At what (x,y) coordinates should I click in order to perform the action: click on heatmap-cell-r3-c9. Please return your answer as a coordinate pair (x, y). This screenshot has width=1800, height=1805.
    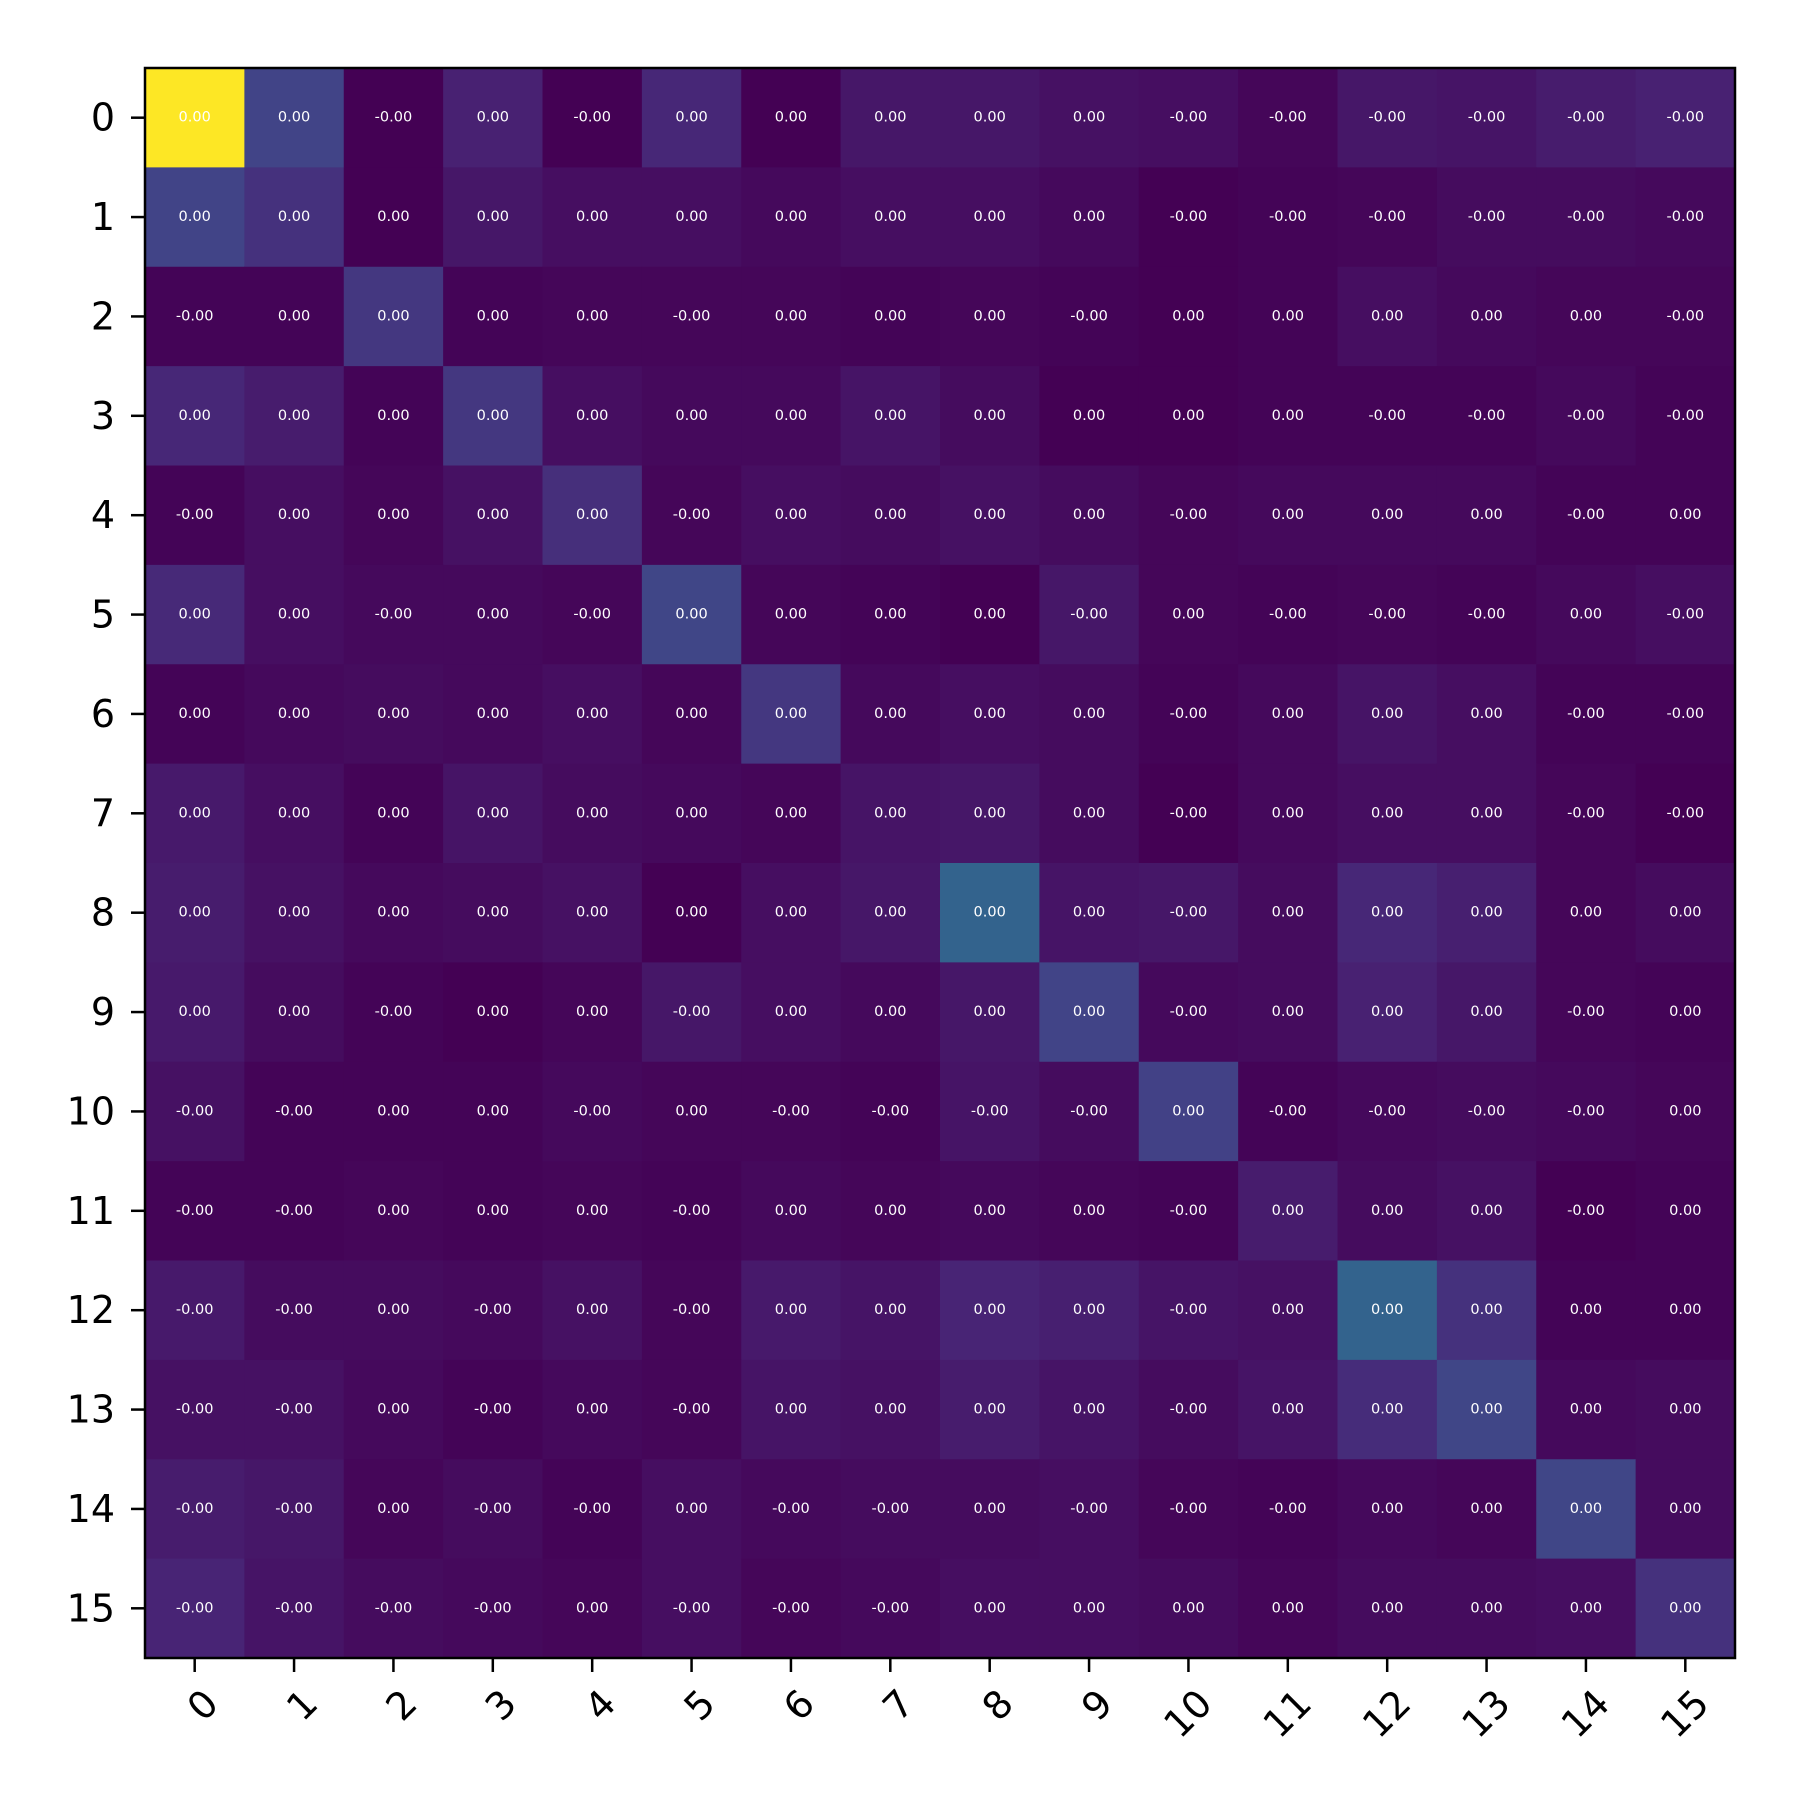
    Looking at the image, I should click on (1089, 416).